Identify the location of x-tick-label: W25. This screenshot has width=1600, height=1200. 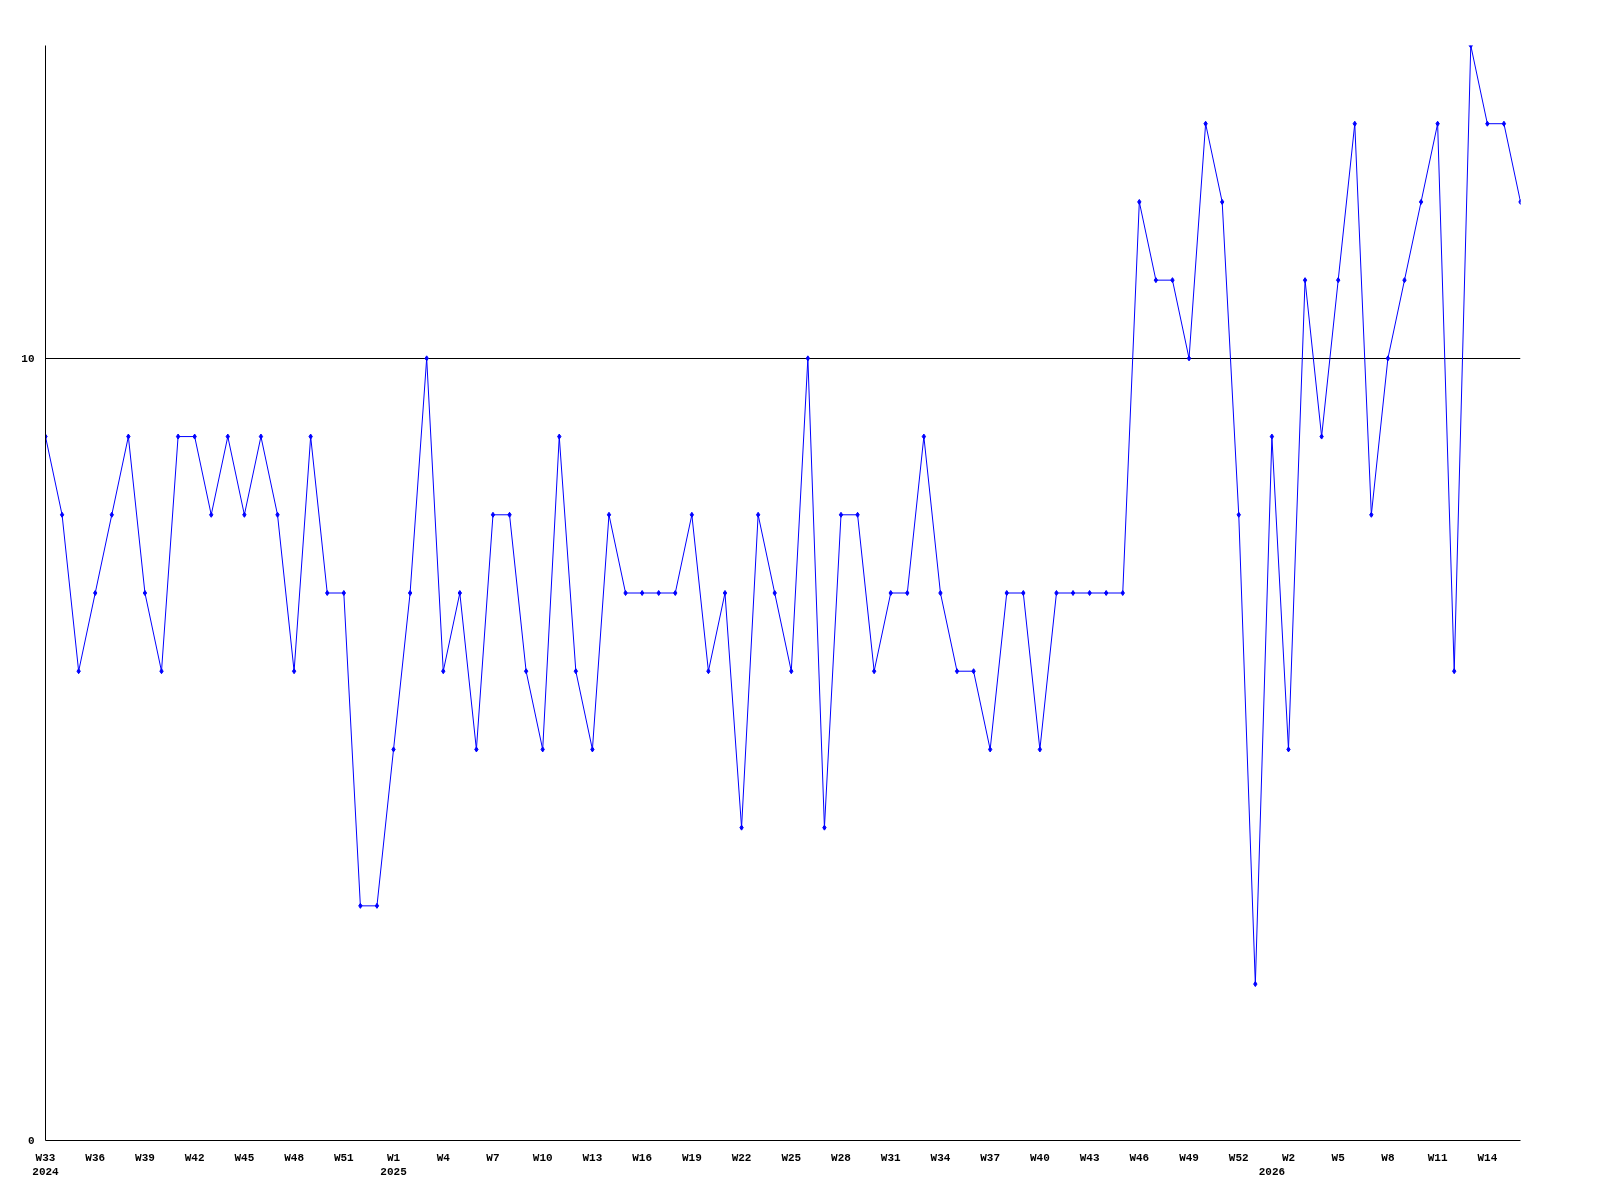
(791, 1157).